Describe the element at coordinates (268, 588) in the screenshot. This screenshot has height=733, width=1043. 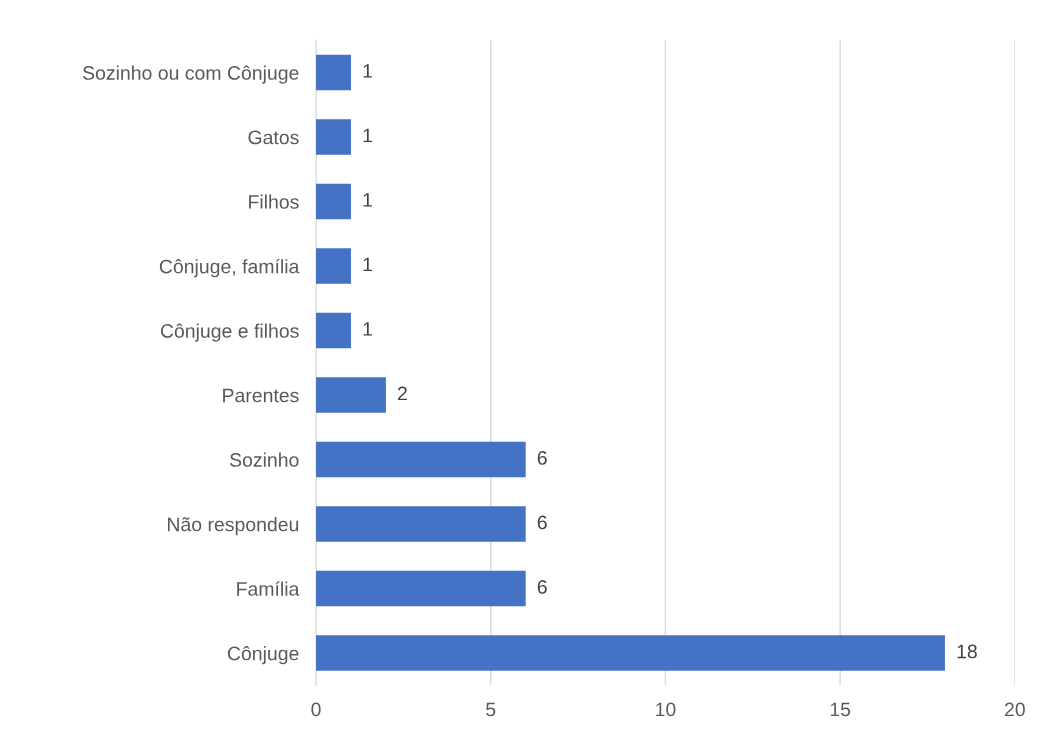
I see `y-tick-label: Família` at that location.